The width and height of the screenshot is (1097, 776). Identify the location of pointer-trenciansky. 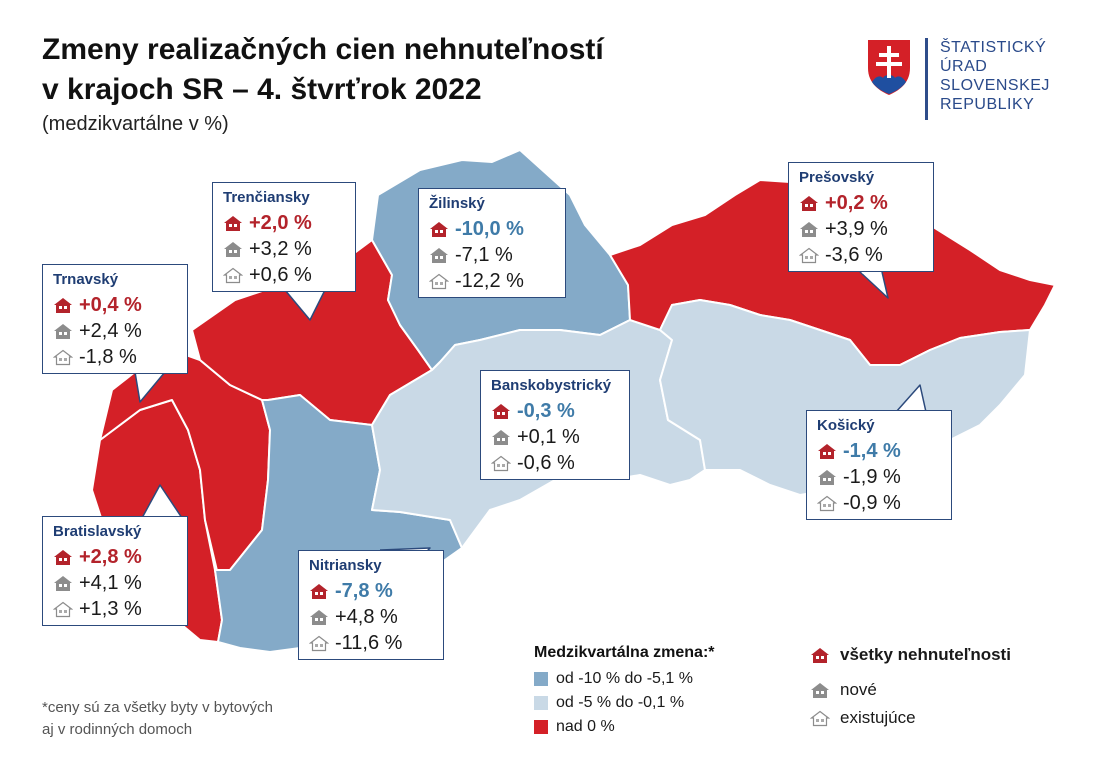
(305, 305).